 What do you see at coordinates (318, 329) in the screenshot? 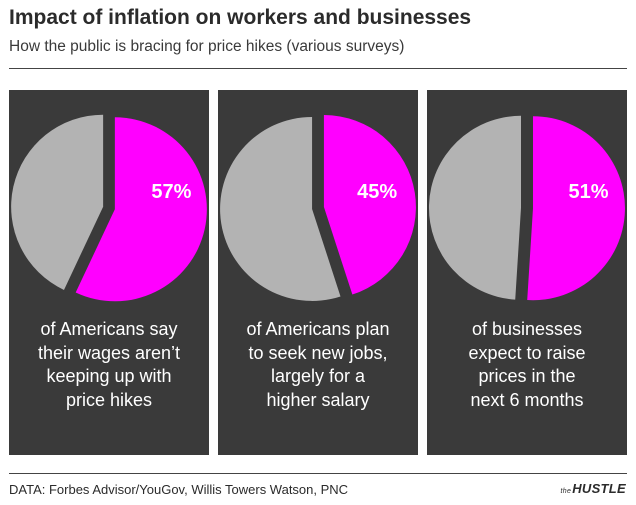
I see `caption-line: of Americans plan` at bounding box center [318, 329].